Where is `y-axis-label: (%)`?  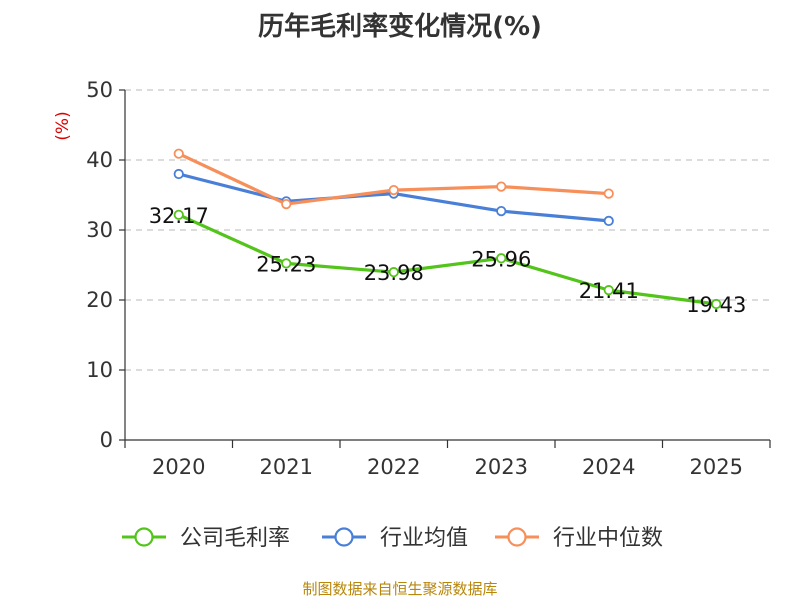
y-axis-label: (%) is located at coordinates (63, 125).